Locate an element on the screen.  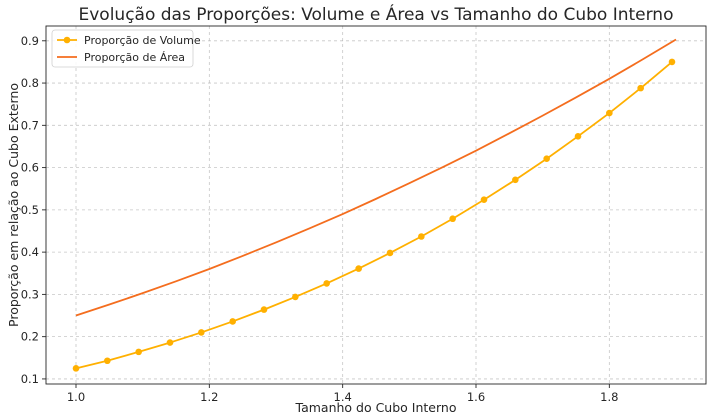
y-tick-label: 0.2 is located at coordinates (30, 337).